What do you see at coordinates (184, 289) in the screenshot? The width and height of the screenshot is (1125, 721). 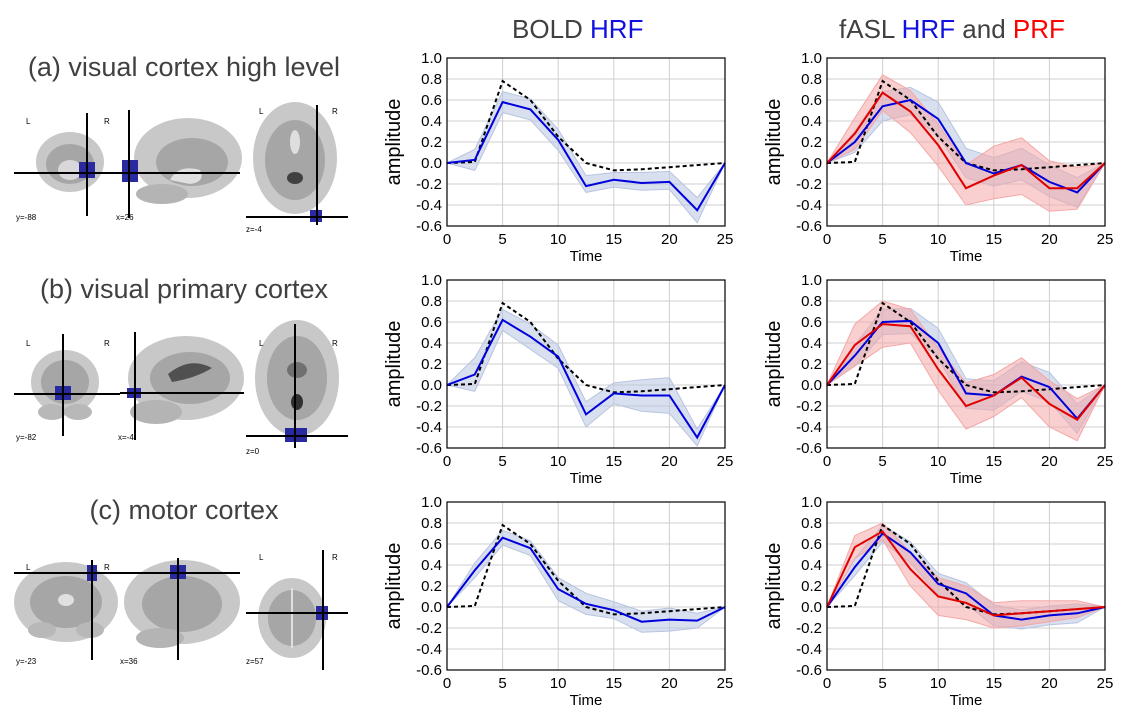 I see `row-label-b: (b) visual primary cortex` at bounding box center [184, 289].